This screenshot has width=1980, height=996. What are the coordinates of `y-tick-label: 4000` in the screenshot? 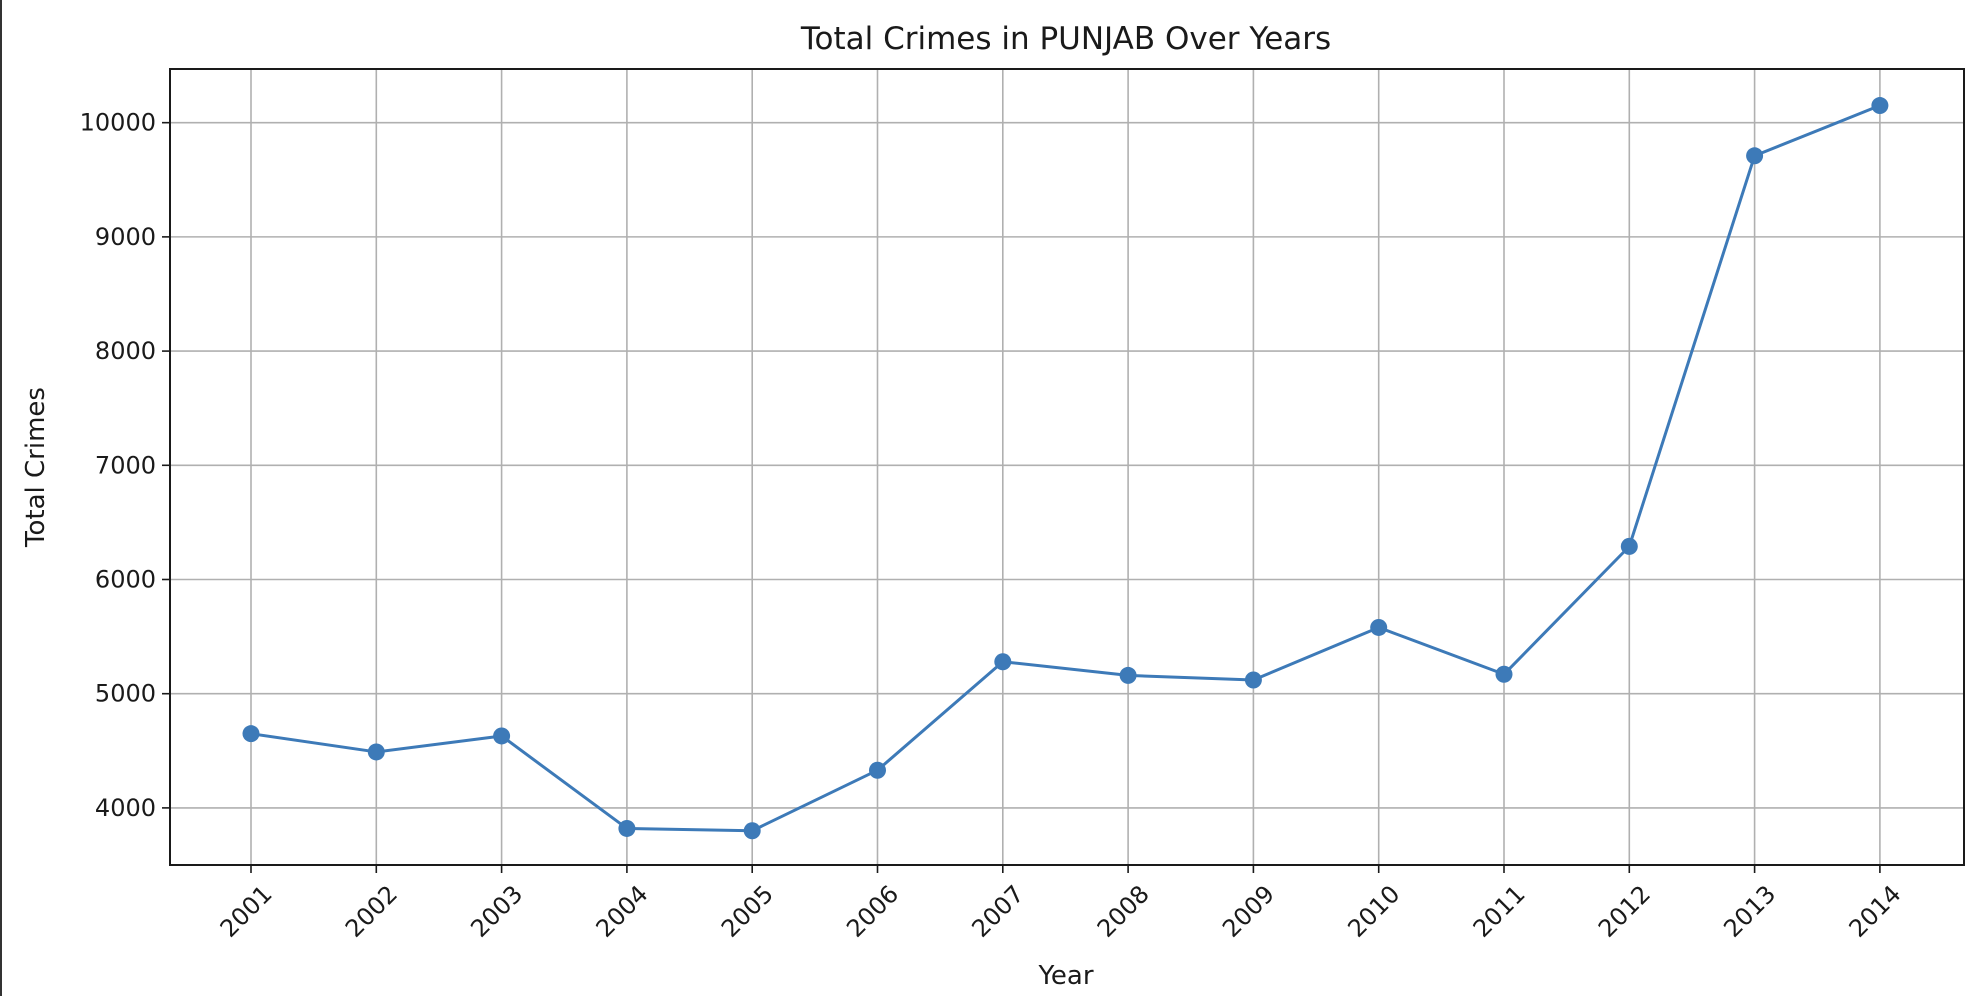 It's located at (125, 808).